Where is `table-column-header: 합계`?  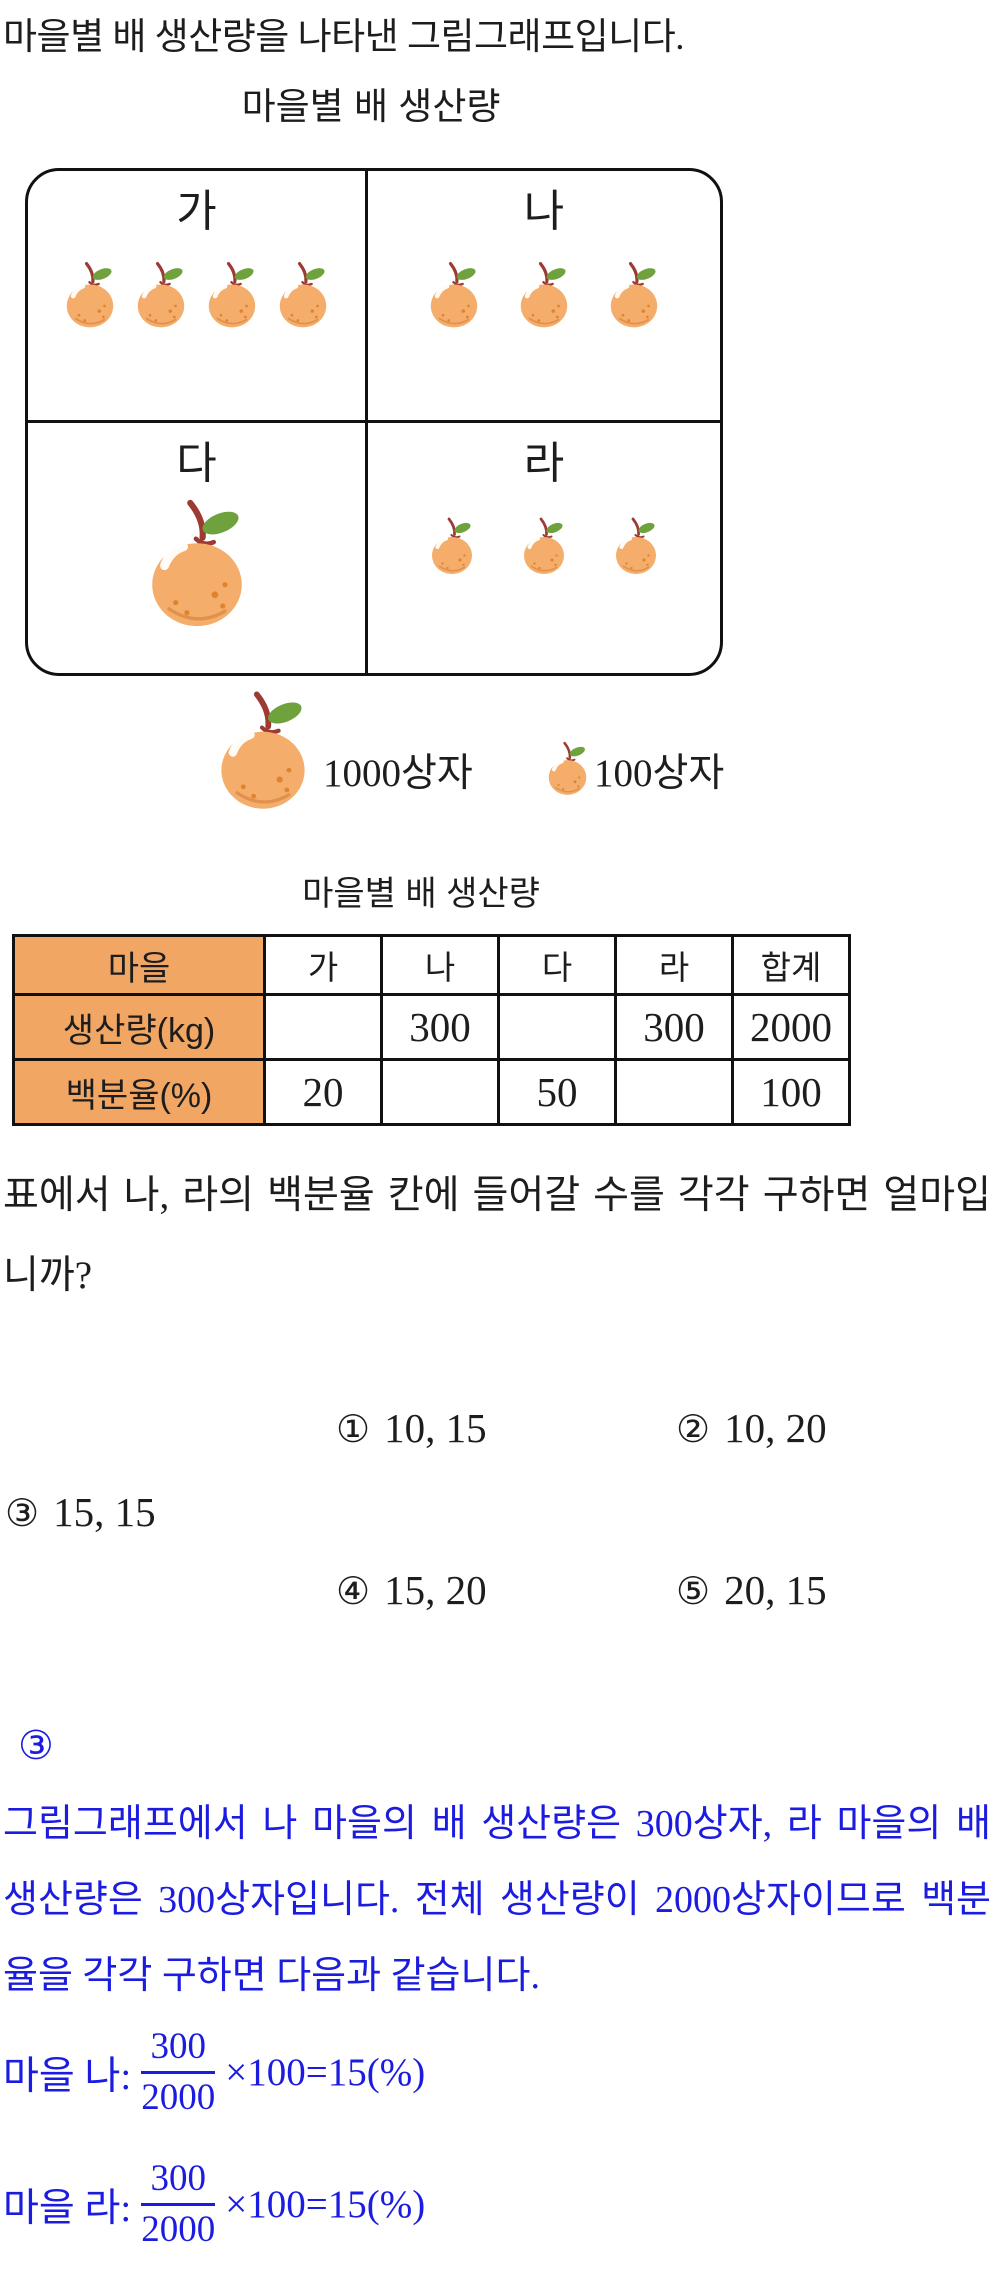
table-column-header: 합계 is located at coordinates (791, 965).